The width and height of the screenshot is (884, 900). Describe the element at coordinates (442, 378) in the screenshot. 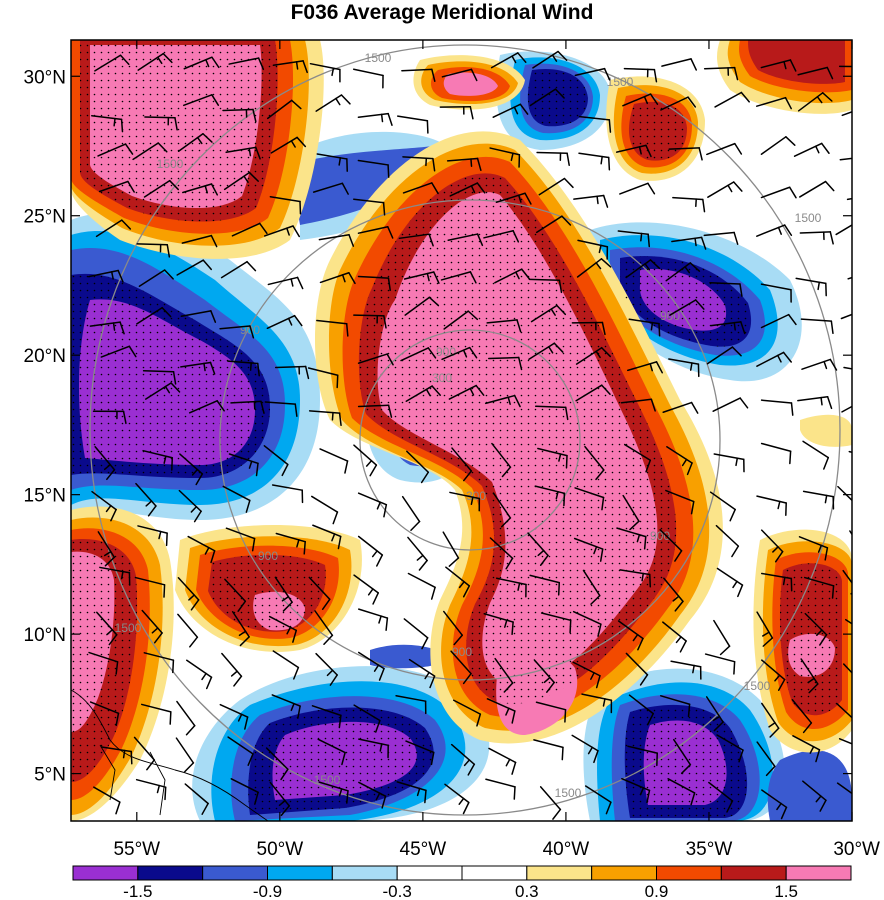

I see `contour-label: 300` at that location.